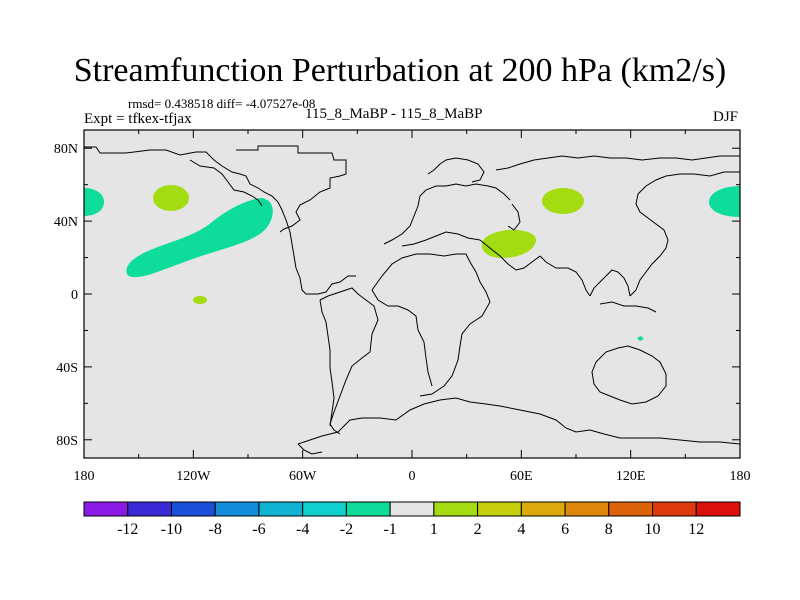  I want to click on positive-anomaly-eastern-tropics, so click(200, 300).